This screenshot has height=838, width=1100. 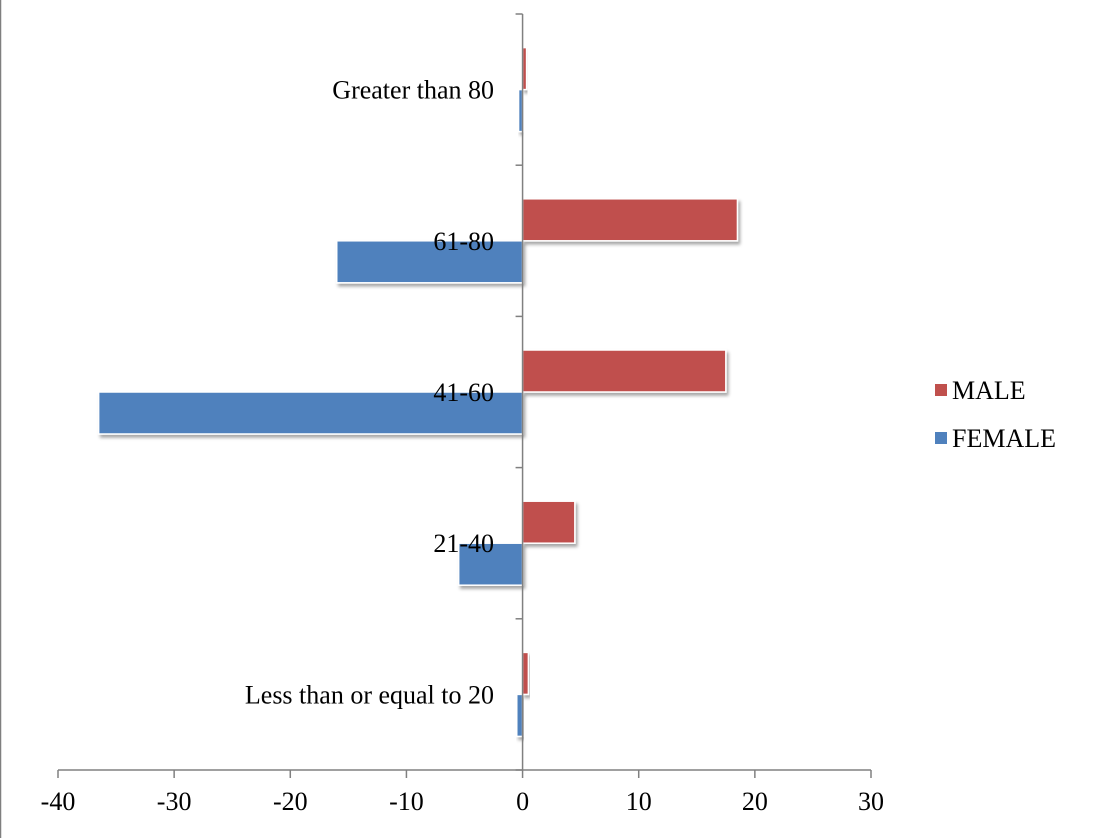 What do you see at coordinates (871, 801) in the screenshot?
I see `x-tick-label: 30` at bounding box center [871, 801].